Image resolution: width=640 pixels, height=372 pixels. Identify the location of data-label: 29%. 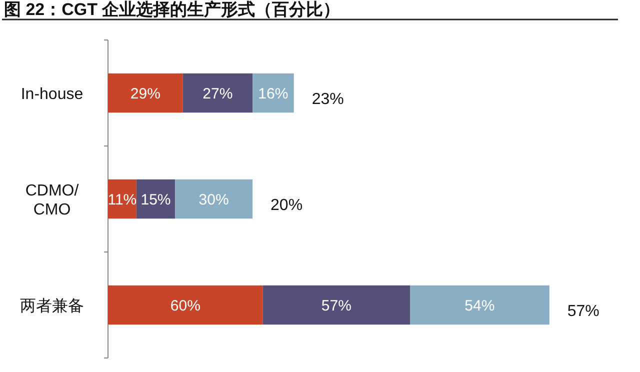
(145, 94).